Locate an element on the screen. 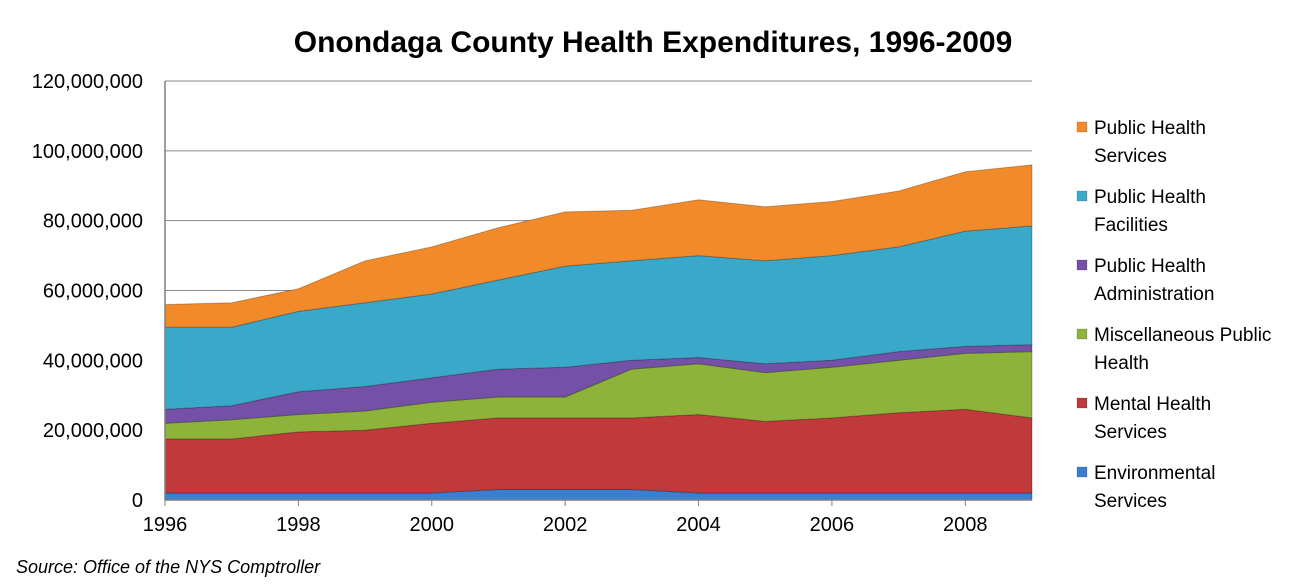  y-tick-label: 100,000,000 is located at coordinates (87, 152).